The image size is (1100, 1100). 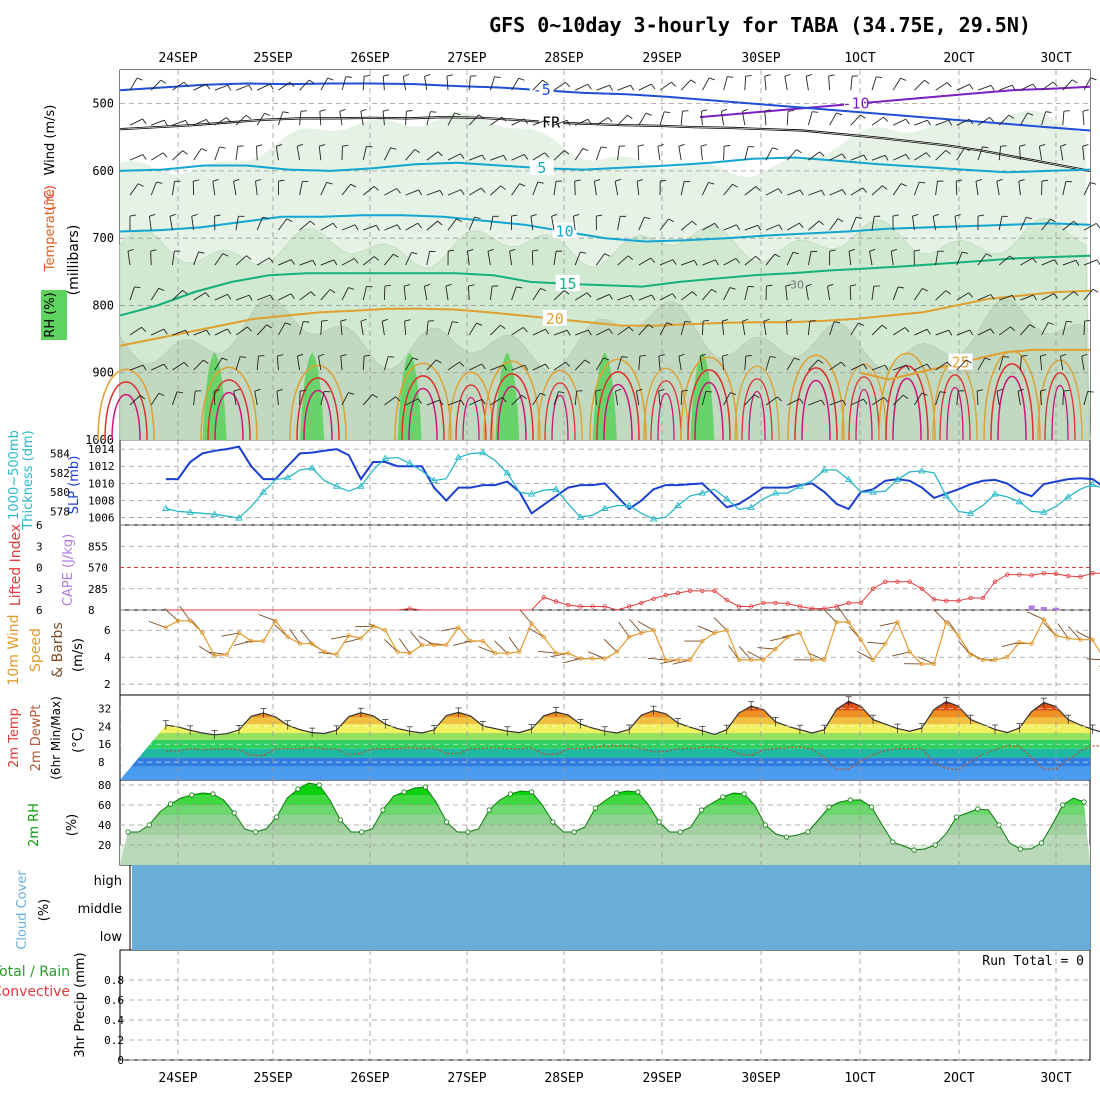 I want to click on profile-tick-label: 900, so click(x=103, y=373).